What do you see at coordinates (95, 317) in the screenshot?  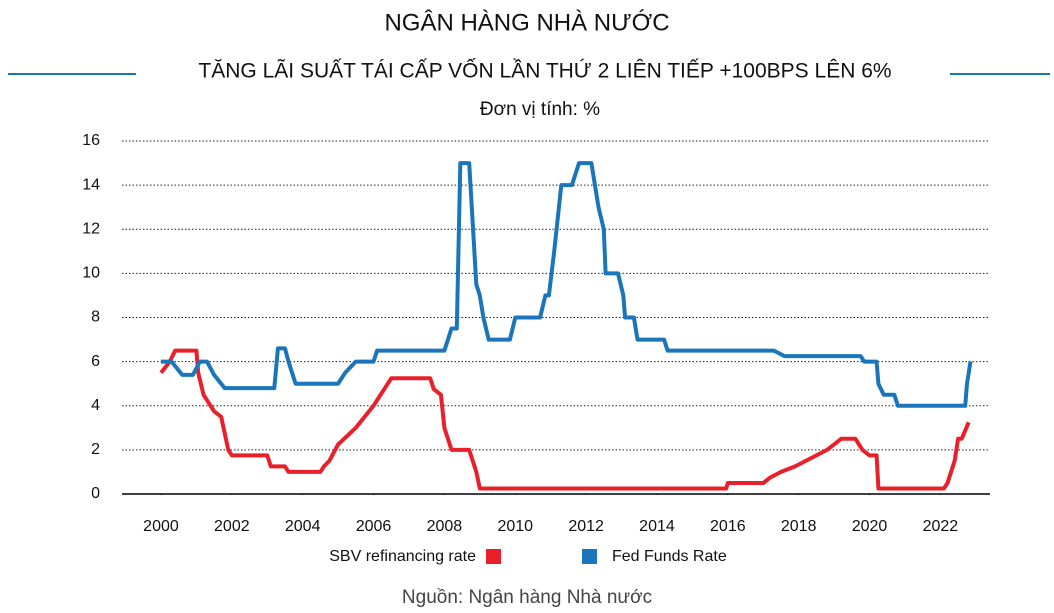 I see `y-tick-label: 8` at bounding box center [95, 317].